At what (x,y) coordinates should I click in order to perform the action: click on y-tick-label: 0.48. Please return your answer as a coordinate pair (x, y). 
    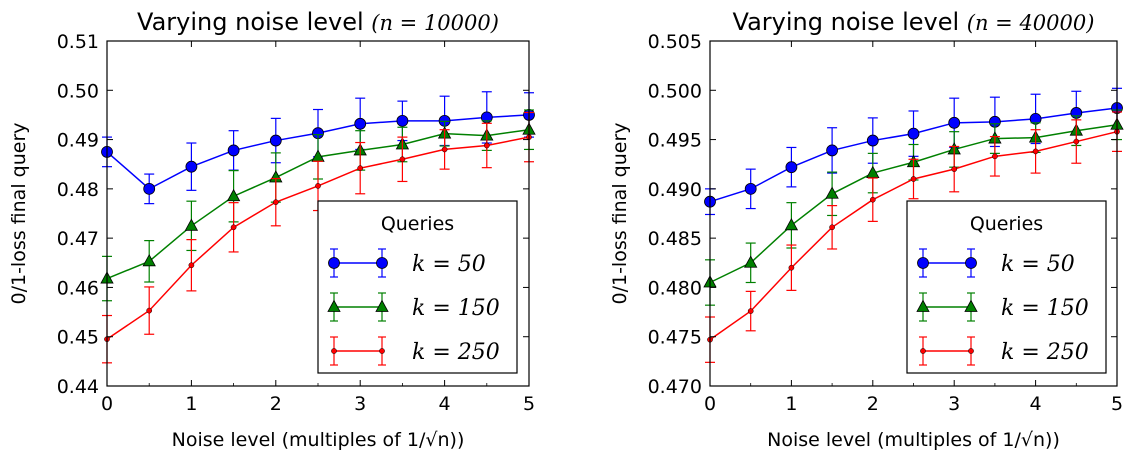
    Looking at the image, I should click on (78, 190).